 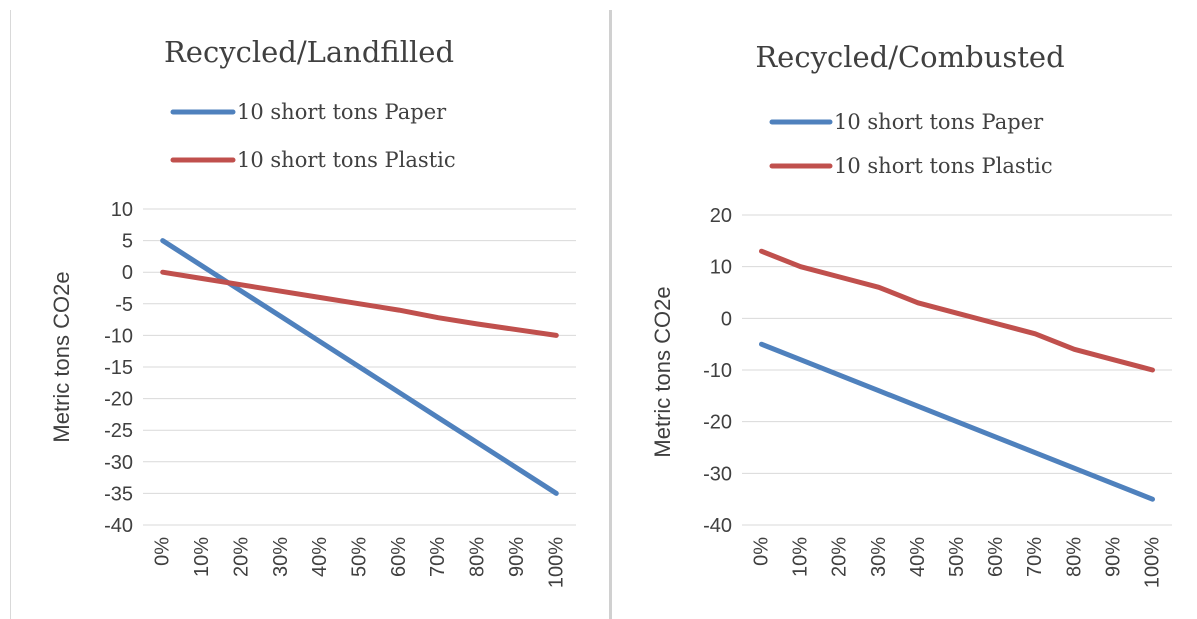 I want to click on y-tick-label: -5, so click(x=124, y=305).